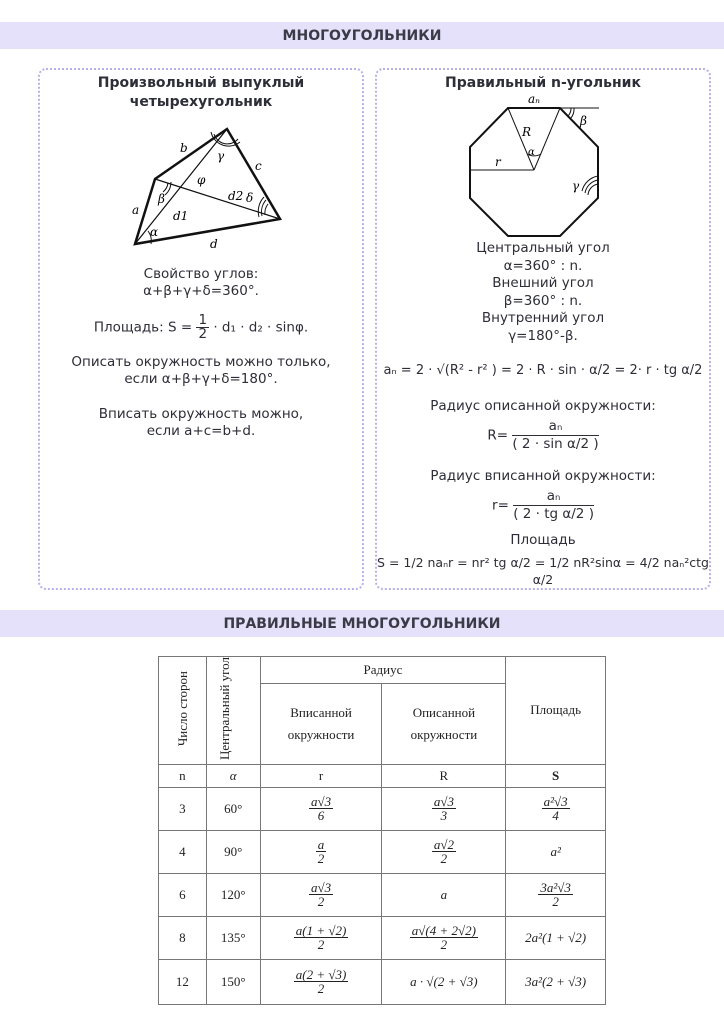 The height and width of the screenshot is (1024, 724). Describe the element at coordinates (543, 83) in the screenshot. I see `panel-title: Правильный n-угольник` at that location.